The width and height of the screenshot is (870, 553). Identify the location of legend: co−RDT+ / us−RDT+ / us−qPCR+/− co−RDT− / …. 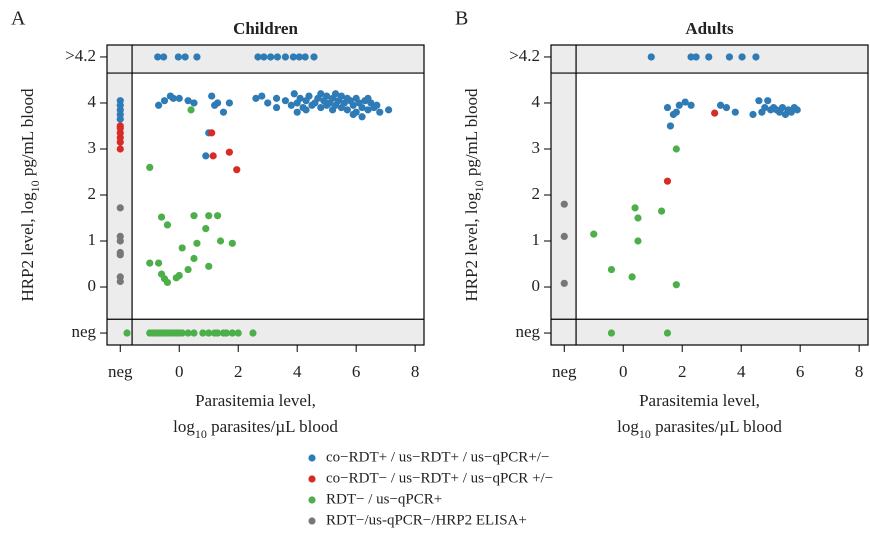
(430, 488).